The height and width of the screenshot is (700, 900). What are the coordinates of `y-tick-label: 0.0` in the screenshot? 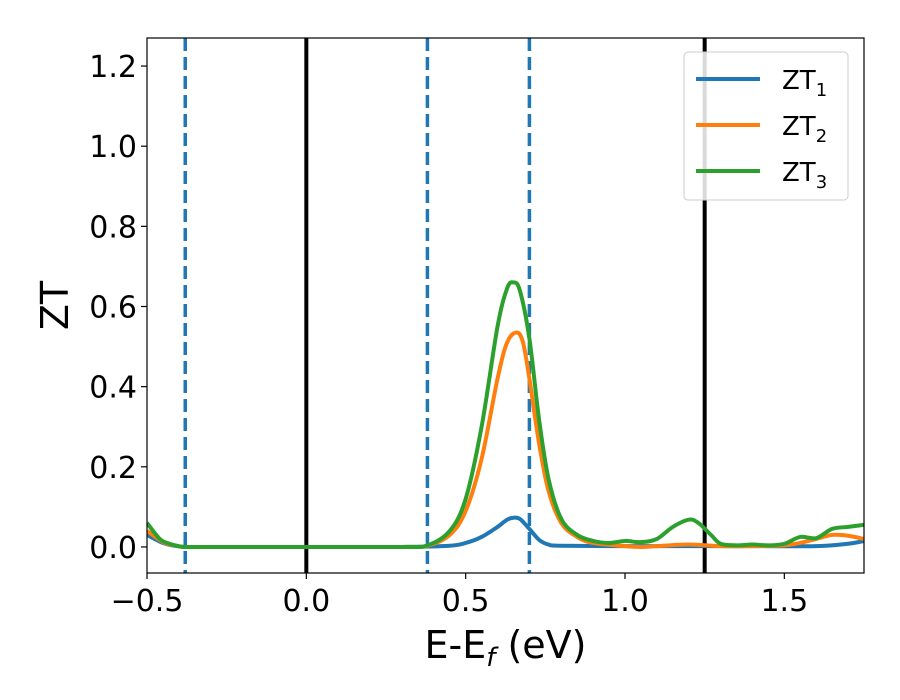 It's located at (113, 548).